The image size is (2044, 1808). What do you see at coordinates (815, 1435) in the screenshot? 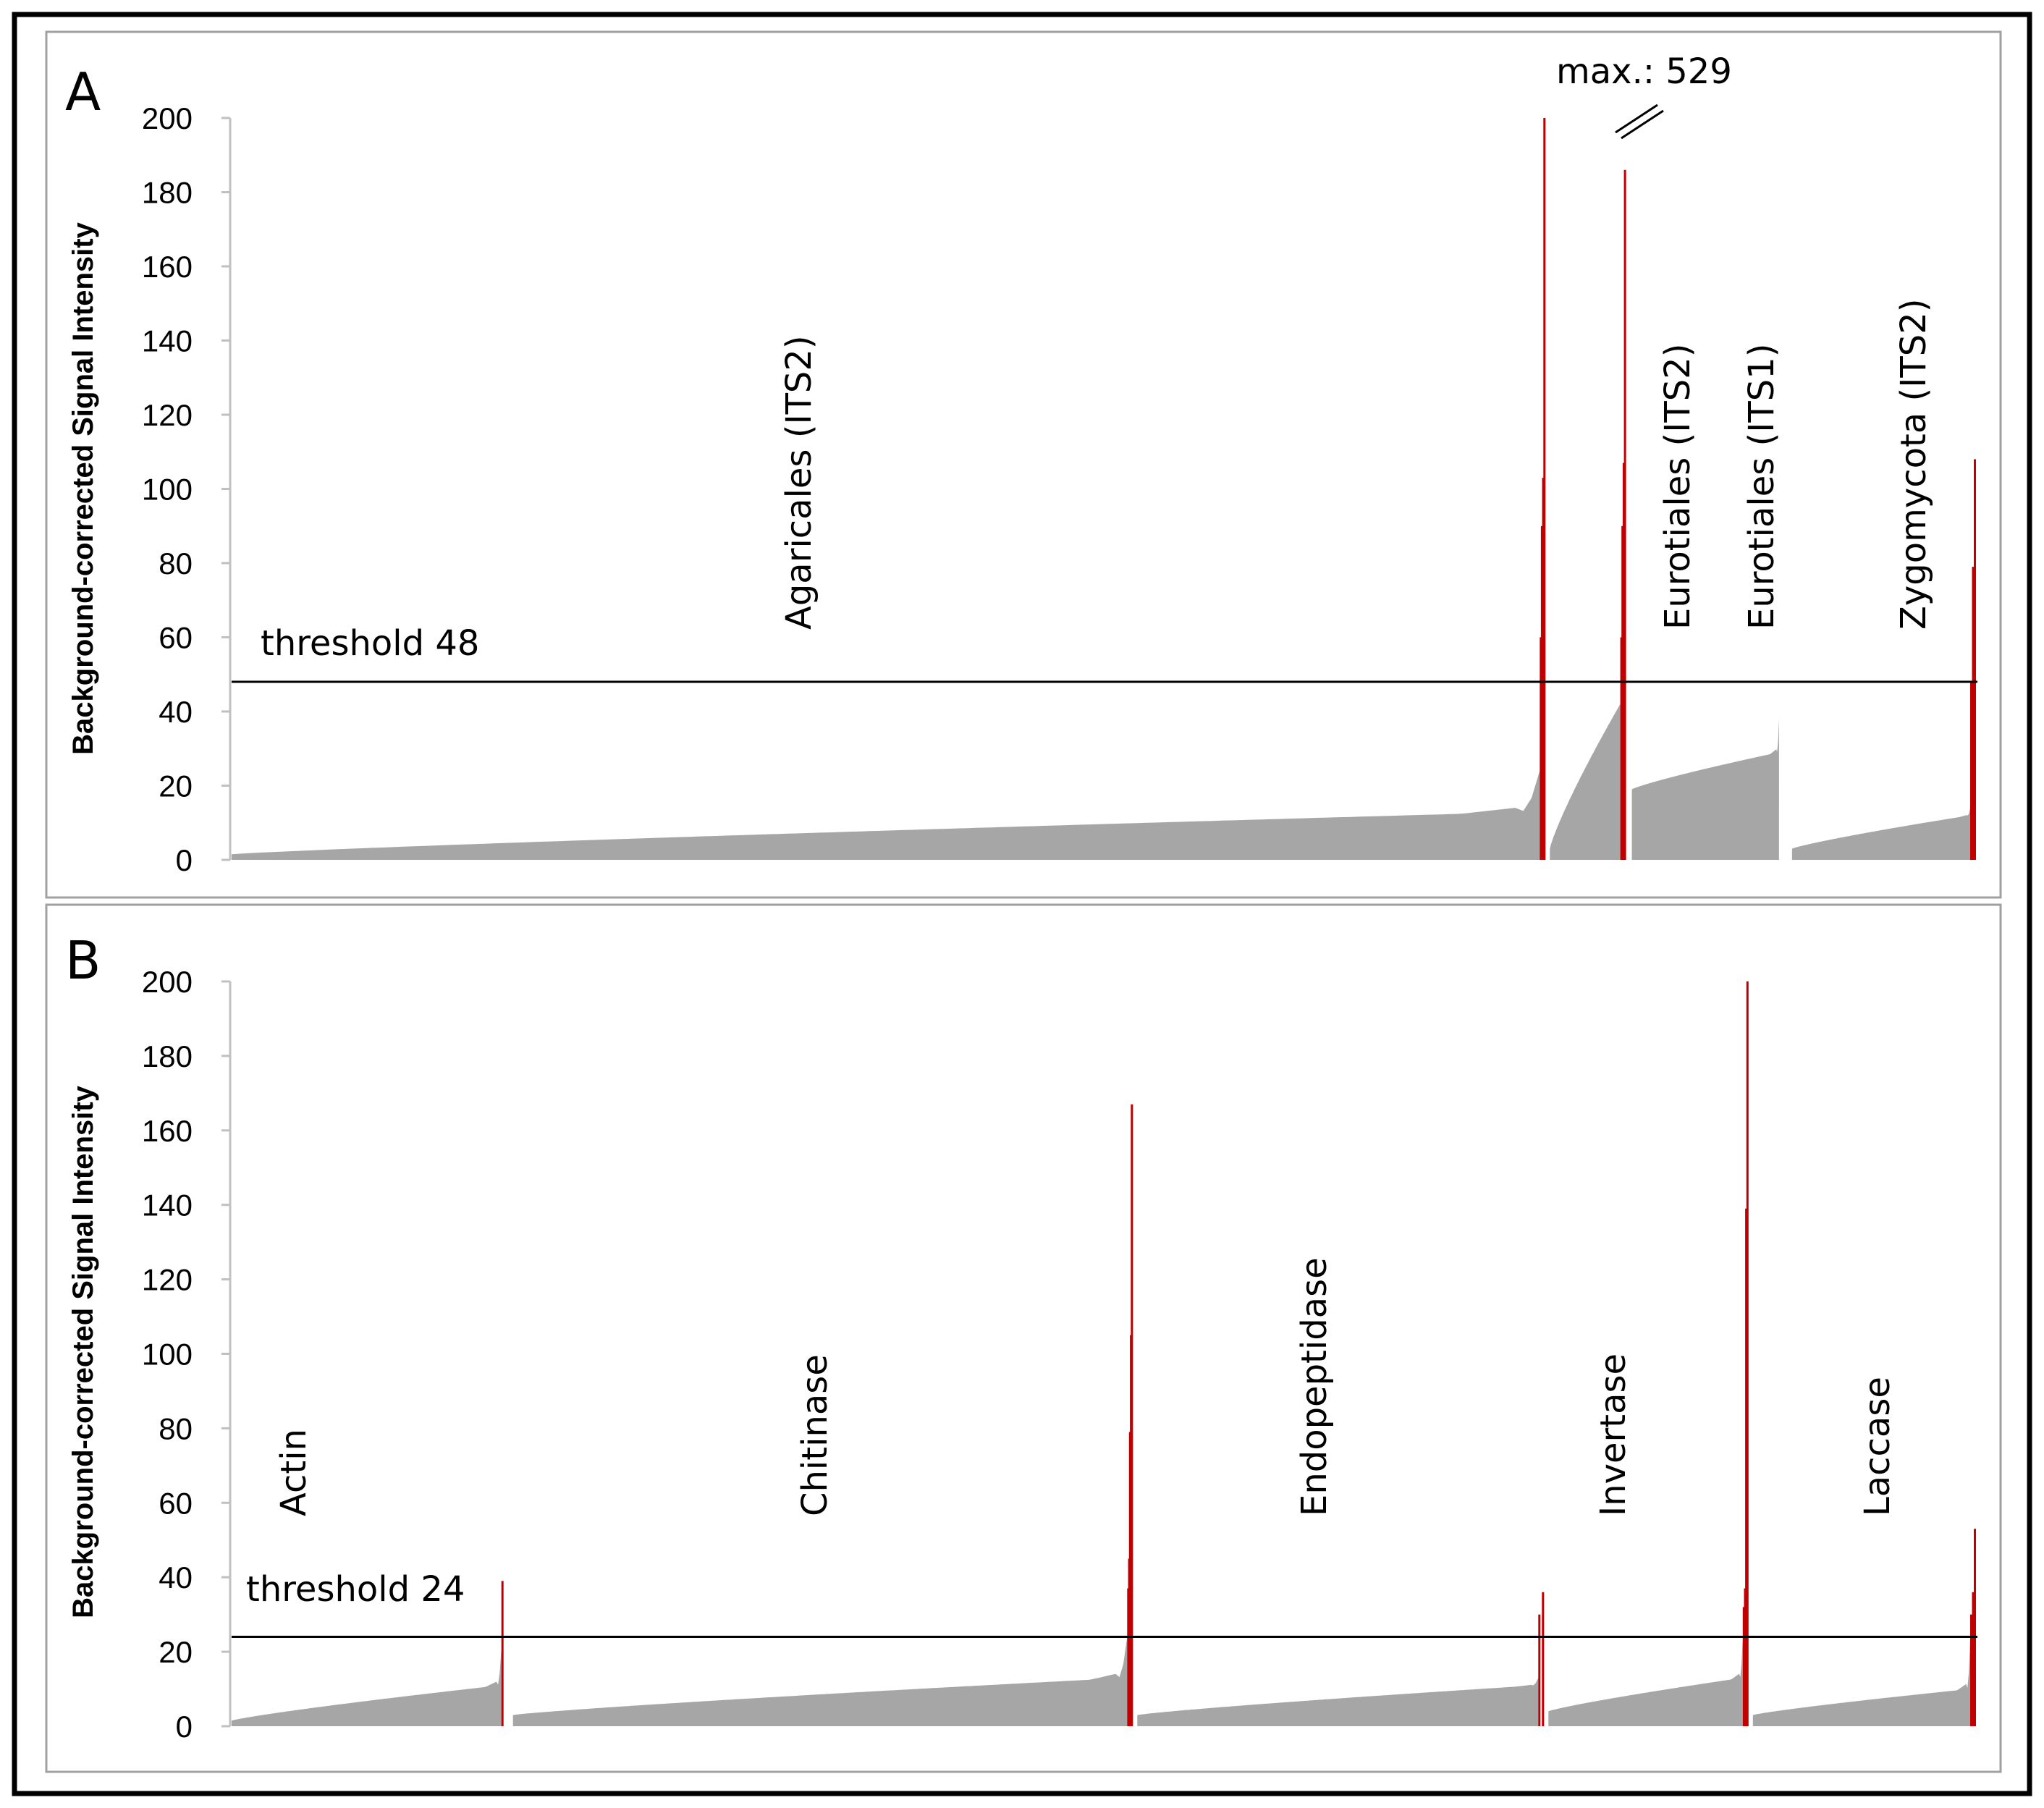
I see `group-label: Chitinase` at bounding box center [815, 1435].